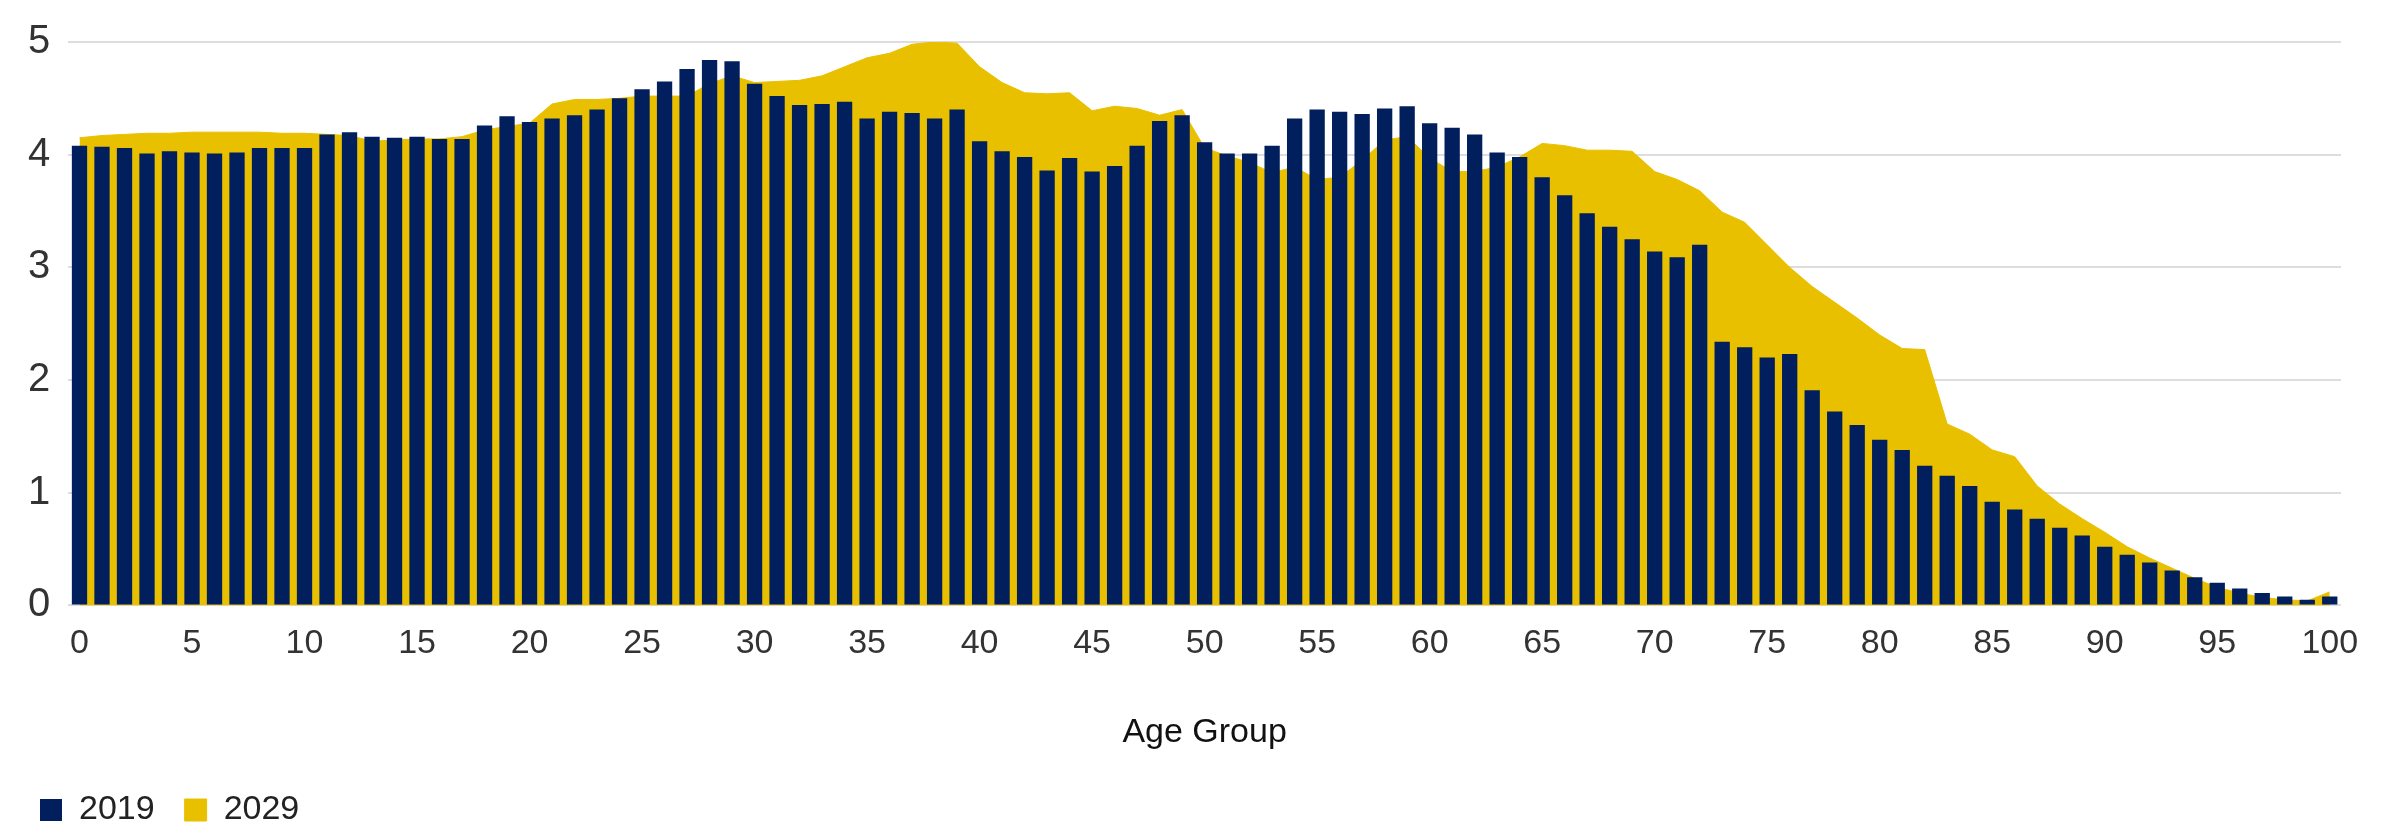  Describe the element at coordinates (642, 641) in the screenshot. I see `x-tick-label: 25` at that location.